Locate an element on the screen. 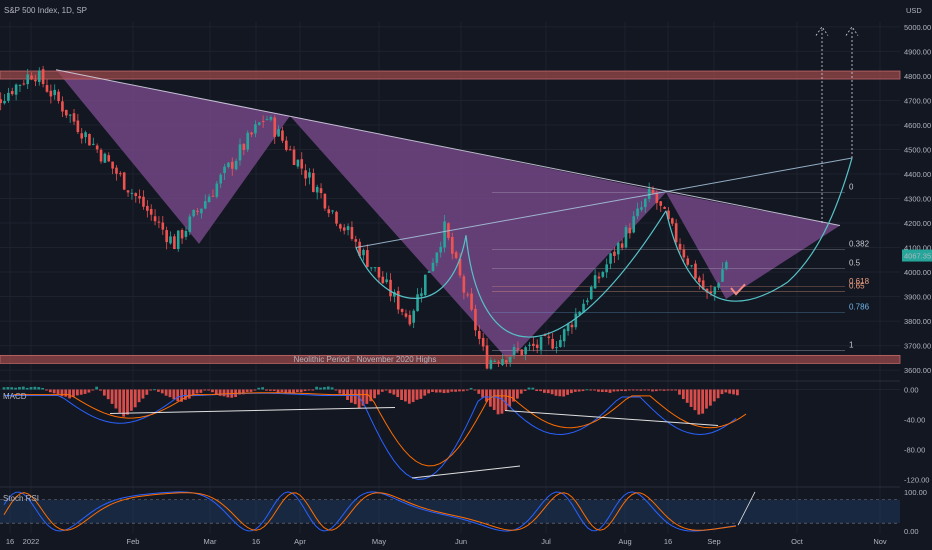 The height and width of the screenshot is (550, 932). stoch-tick-label: 100.00 is located at coordinates (915, 492).